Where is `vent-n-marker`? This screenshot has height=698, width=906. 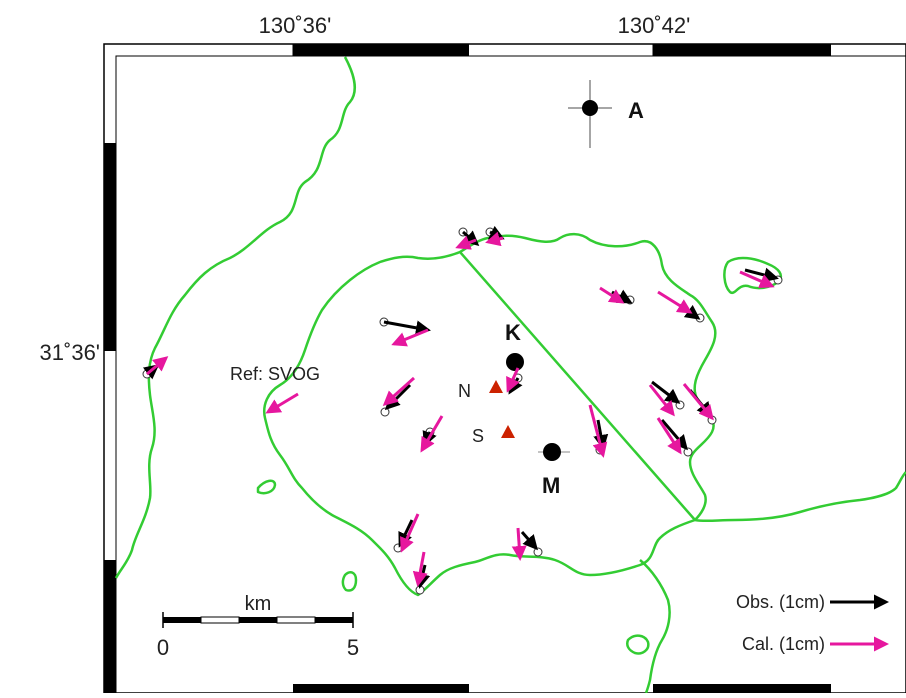
vent-n-marker is located at coordinates (496, 386).